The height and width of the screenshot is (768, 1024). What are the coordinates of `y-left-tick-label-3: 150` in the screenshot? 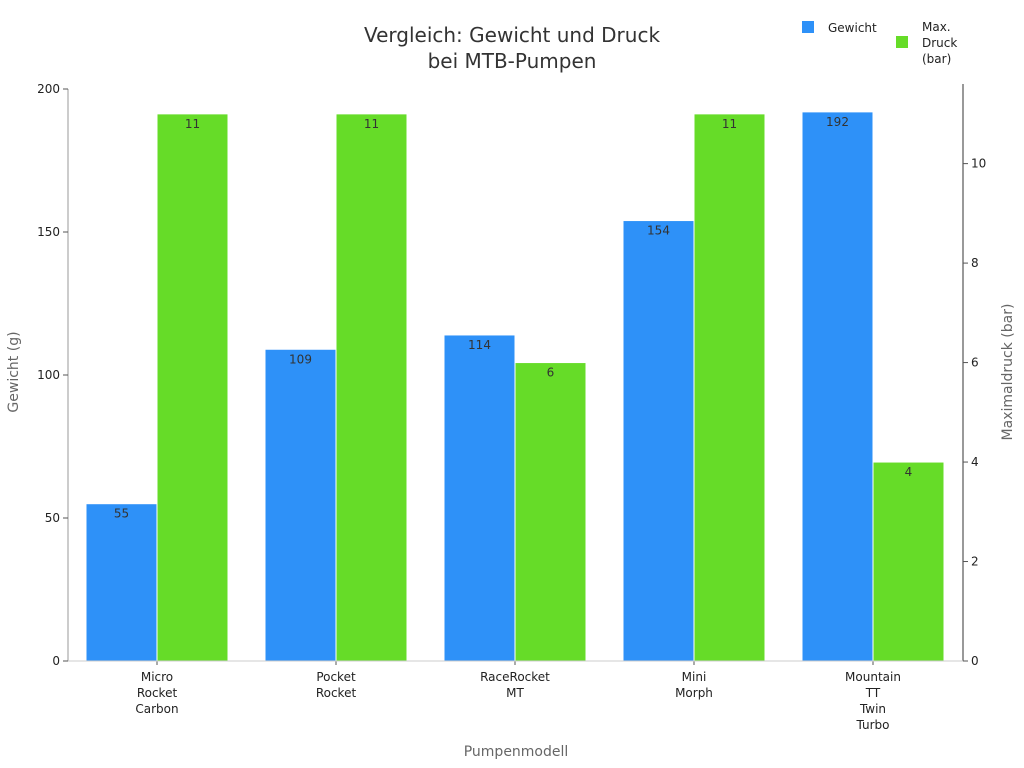 It's located at (48, 232).